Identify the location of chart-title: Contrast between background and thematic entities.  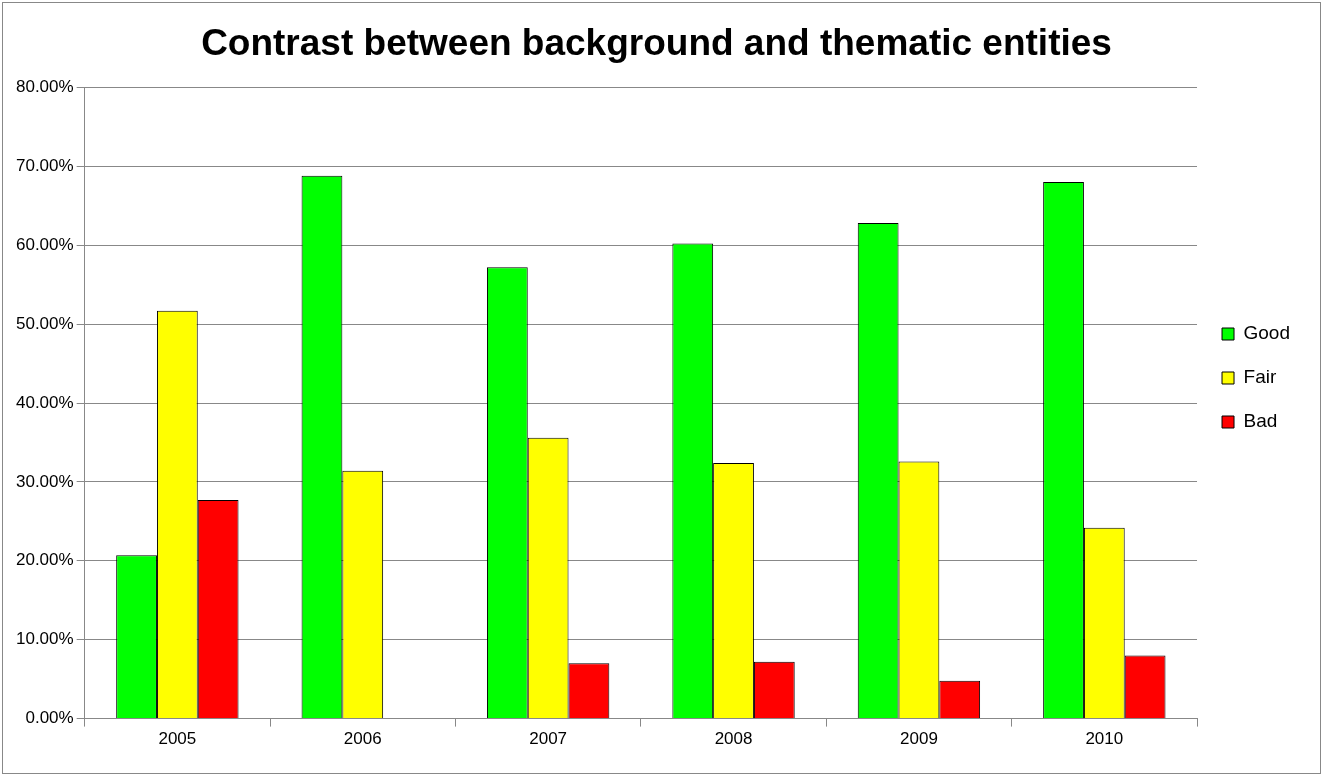
(656, 43).